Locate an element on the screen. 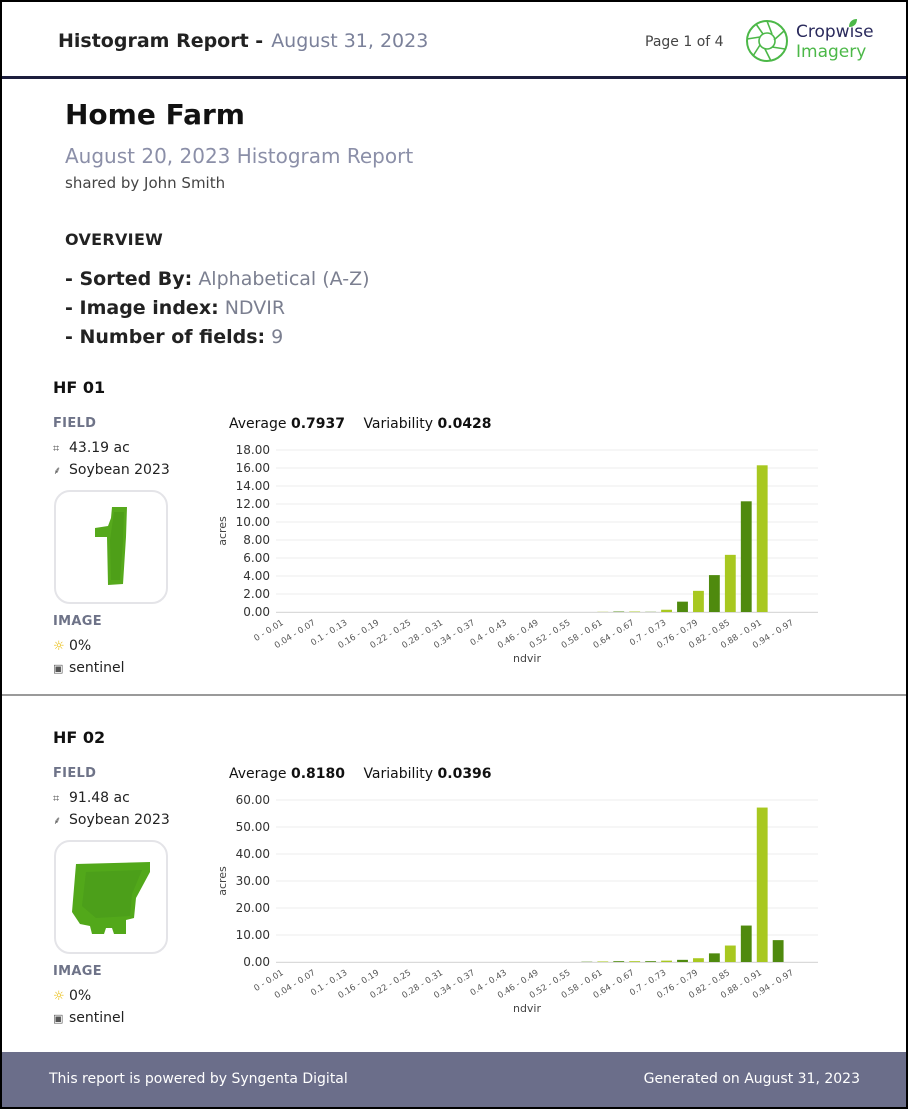 The width and height of the screenshot is (908, 1109). cropwise-logo: Cropwise Imagery is located at coordinates (809, 42).